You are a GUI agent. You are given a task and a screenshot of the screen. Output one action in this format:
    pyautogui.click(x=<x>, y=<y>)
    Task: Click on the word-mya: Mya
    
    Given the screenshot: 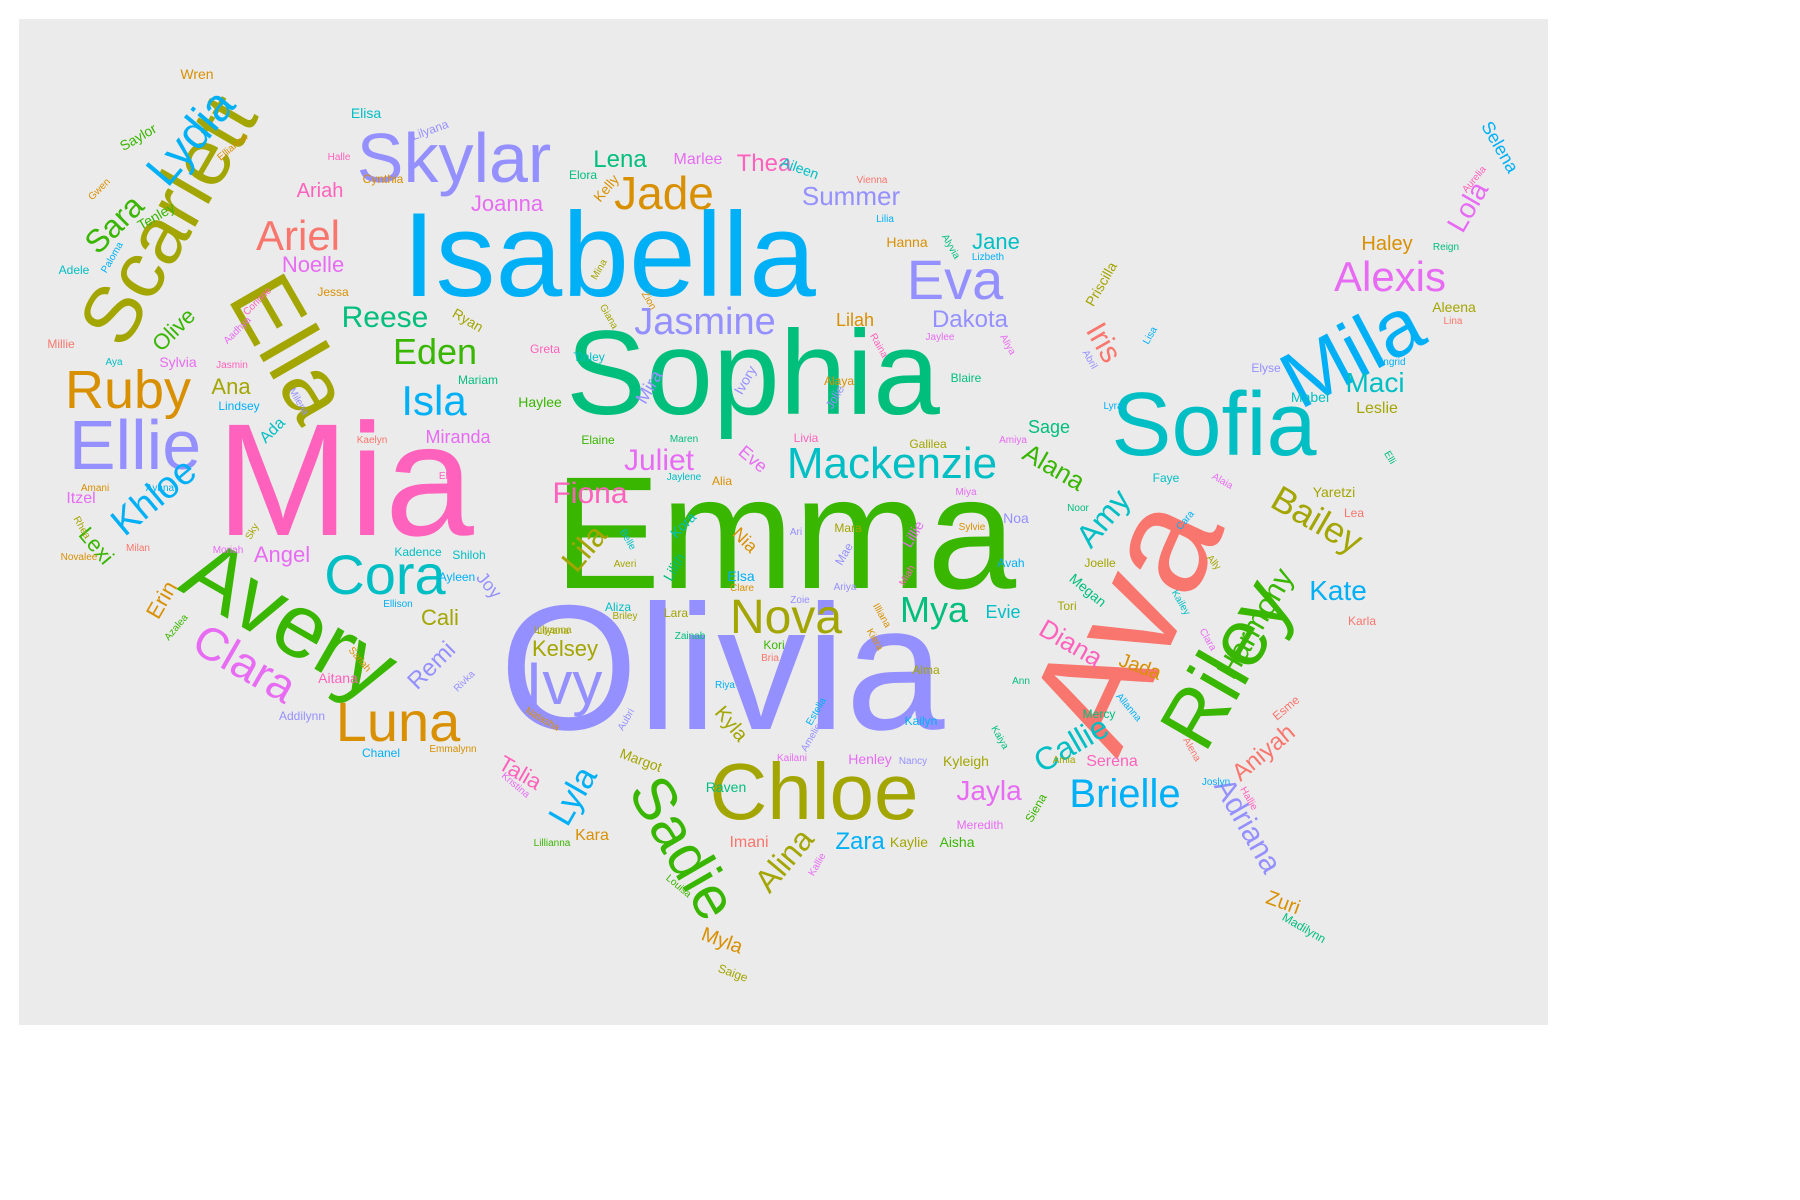 What is the action you would take?
    pyautogui.click(x=934, y=609)
    